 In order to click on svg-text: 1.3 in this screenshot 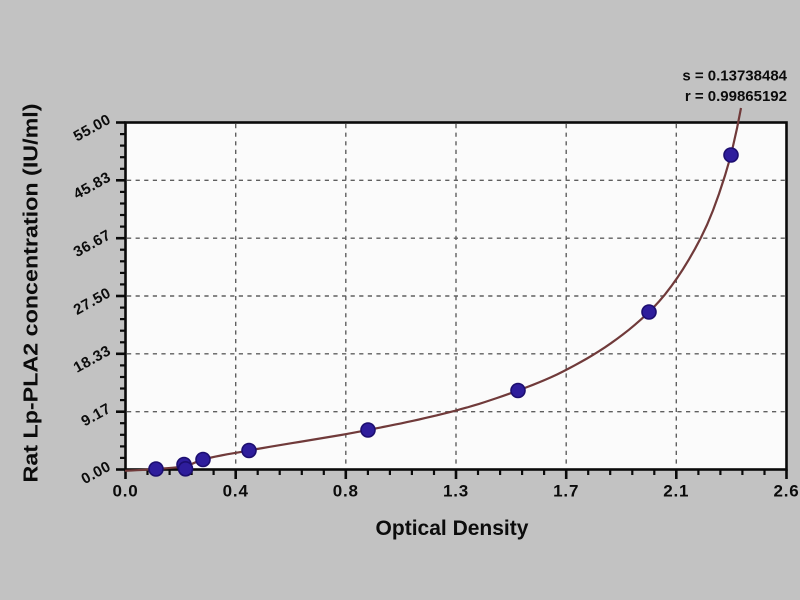, I will do `click(456, 491)`.